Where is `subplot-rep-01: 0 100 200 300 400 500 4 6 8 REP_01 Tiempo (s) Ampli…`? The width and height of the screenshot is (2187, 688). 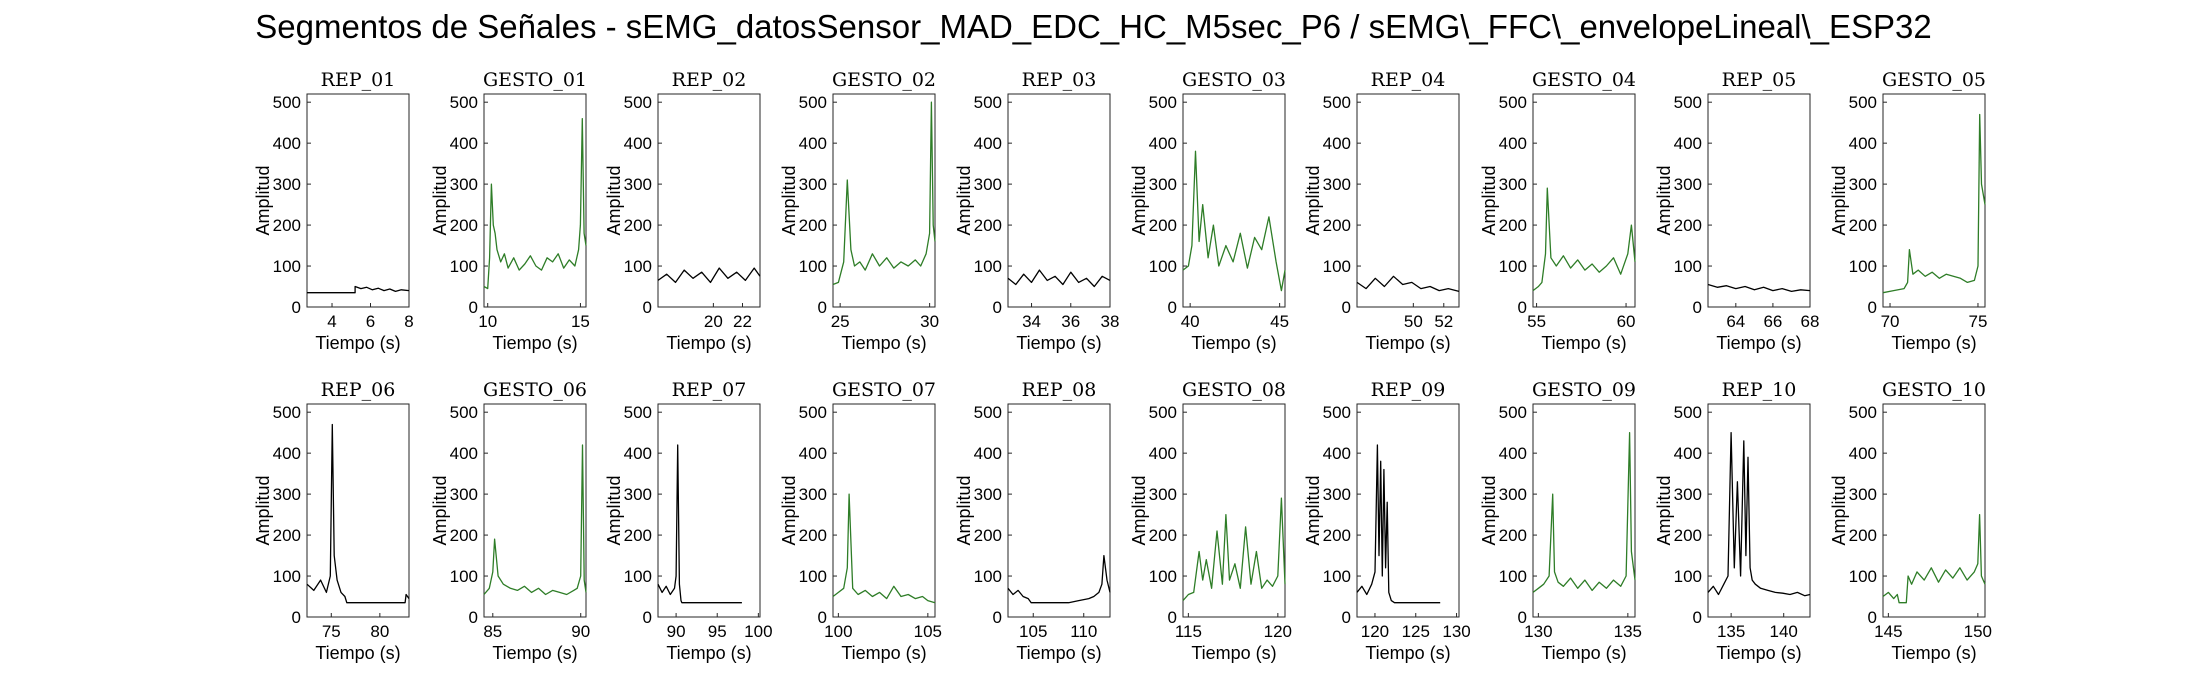 subplot-rep-01: 0 100 200 300 400 500 4 6 8 REP_01 Tiempo (s) Ampli… is located at coordinates (333, 211).